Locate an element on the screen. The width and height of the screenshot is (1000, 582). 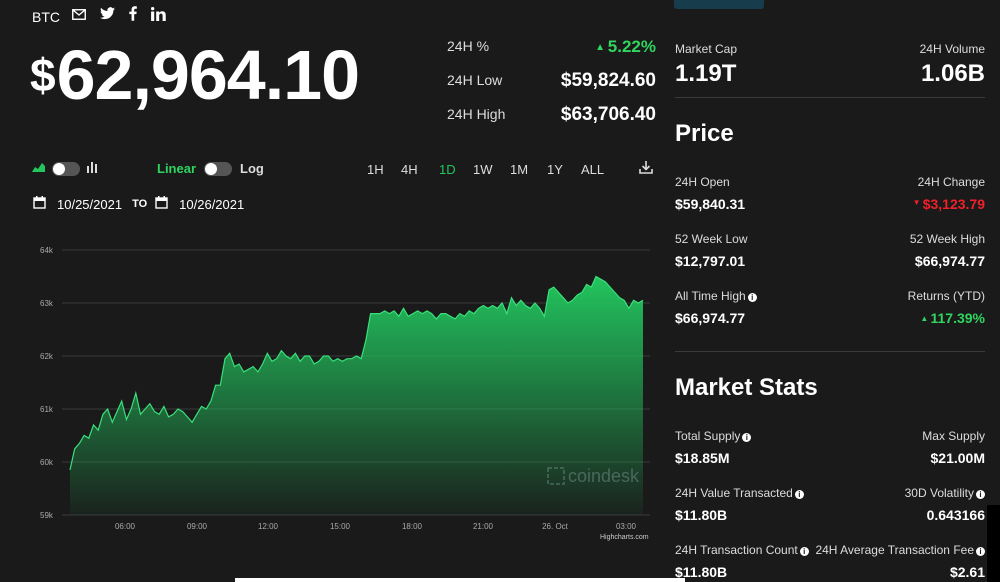
chart-type-toggle is located at coordinates (65, 169).